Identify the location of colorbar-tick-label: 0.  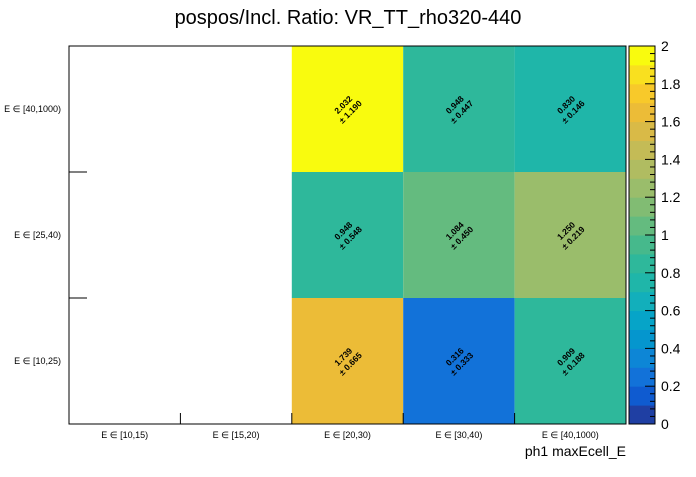
(665, 424).